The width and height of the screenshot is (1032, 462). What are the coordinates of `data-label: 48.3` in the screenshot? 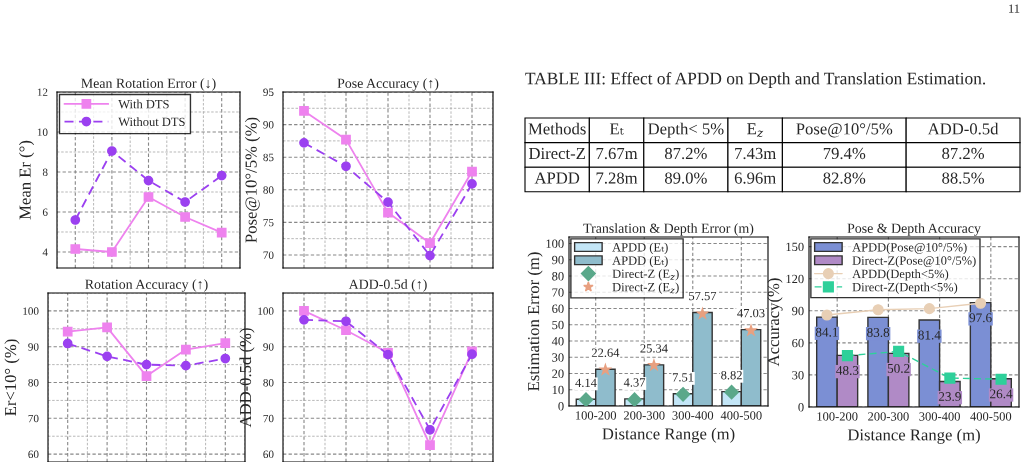 It's located at (847, 370).